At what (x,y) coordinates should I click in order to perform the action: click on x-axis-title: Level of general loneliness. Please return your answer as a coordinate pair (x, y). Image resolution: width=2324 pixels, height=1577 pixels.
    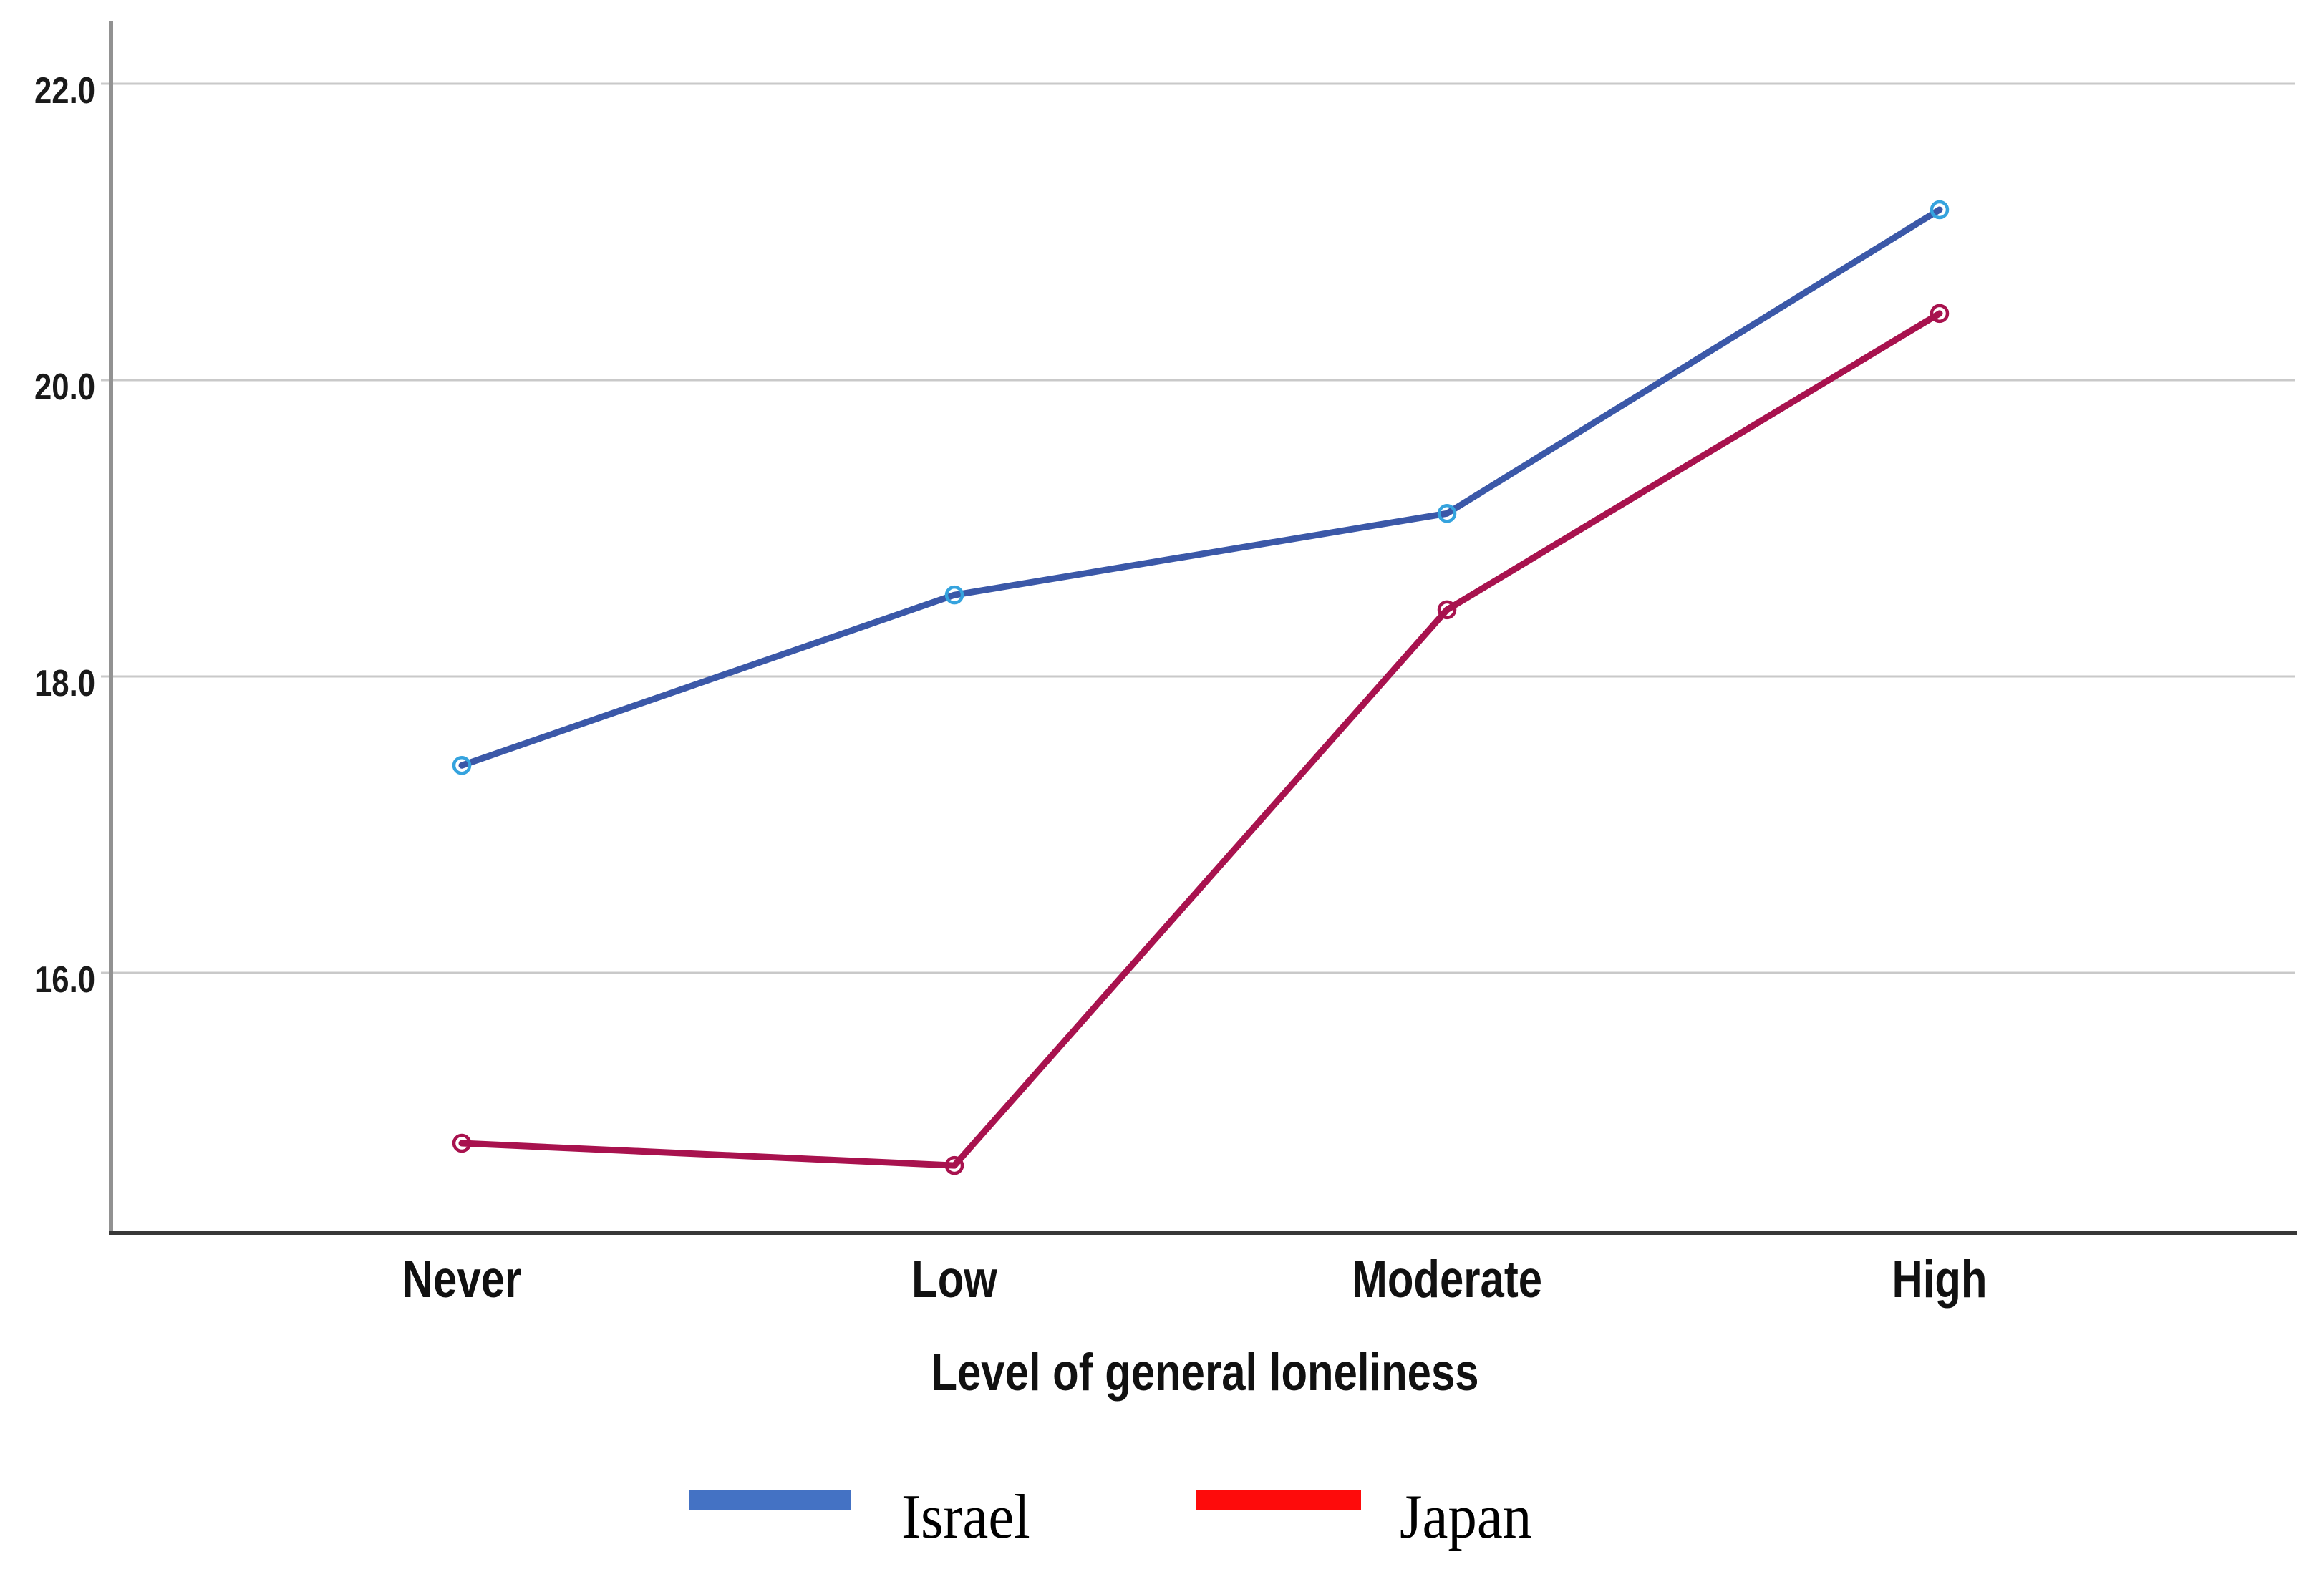
    Looking at the image, I should click on (1204, 1373).